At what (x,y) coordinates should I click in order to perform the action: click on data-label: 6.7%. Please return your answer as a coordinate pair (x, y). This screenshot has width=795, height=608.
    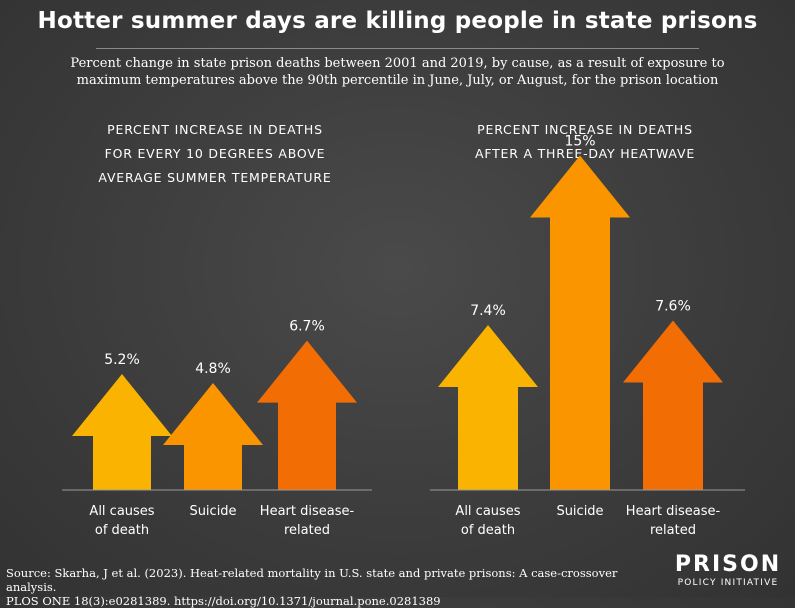
    Looking at the image, I should click on (307, 327).